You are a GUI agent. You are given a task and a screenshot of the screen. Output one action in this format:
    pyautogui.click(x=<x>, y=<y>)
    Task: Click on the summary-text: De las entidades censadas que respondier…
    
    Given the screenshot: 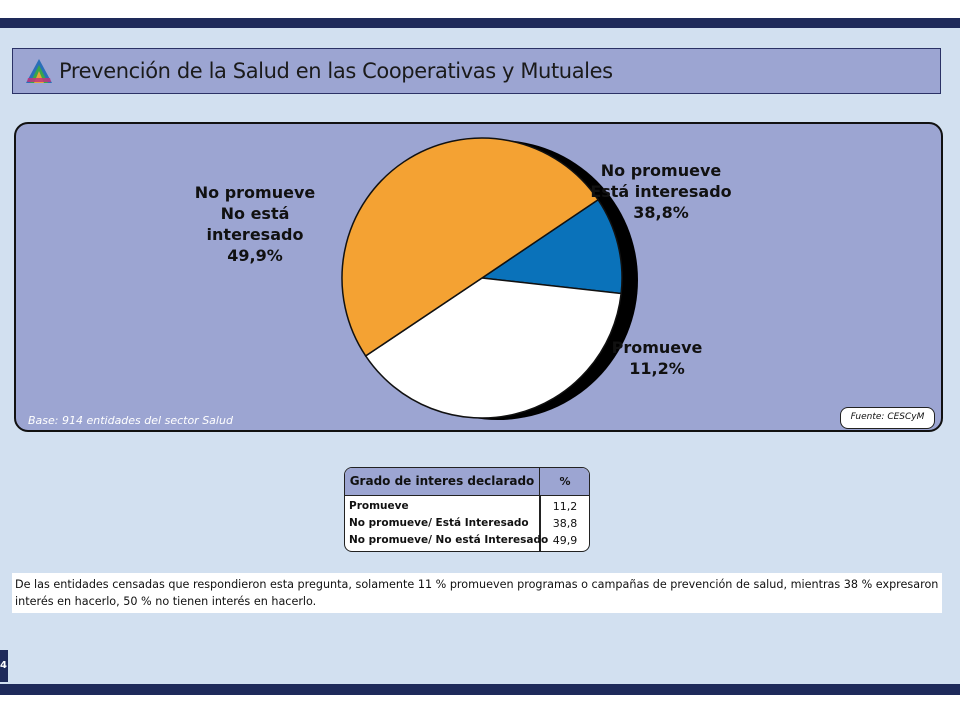 What is the action you would take?
    pyautogui.click(x=477, y=593)
    